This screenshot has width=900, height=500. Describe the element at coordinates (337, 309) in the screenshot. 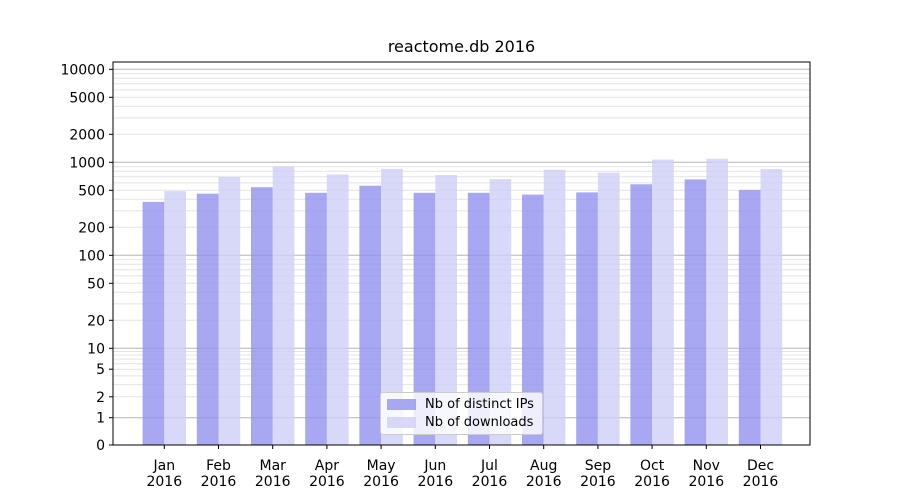

I see `bar-downloads-apr` at that location.